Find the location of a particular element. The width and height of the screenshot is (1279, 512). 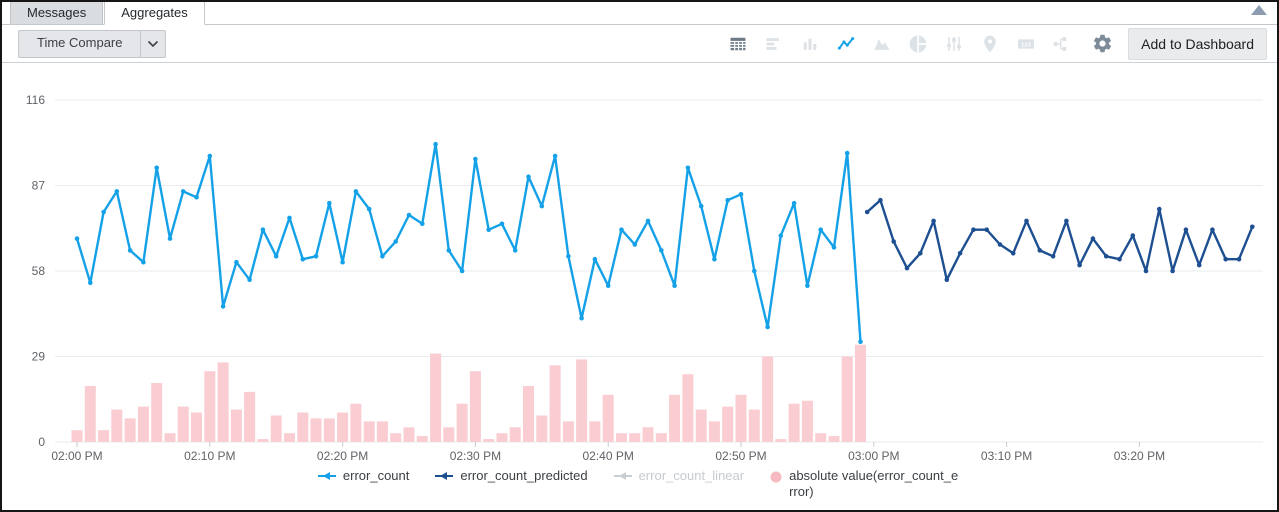

single-value-icon: 123 is located at coordinates (1026, 44).